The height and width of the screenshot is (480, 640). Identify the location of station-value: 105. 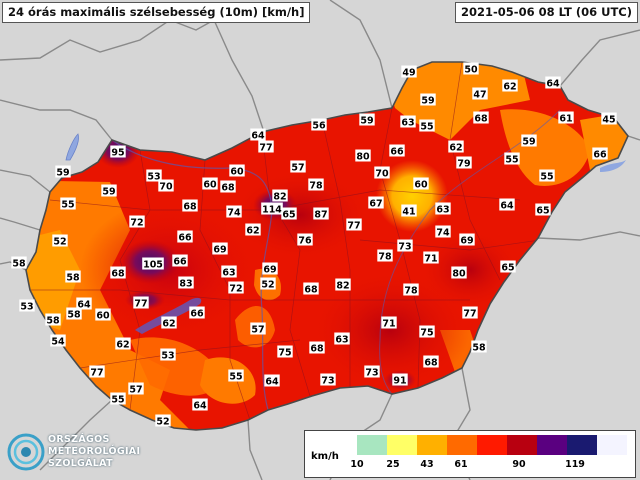
(153, 264).